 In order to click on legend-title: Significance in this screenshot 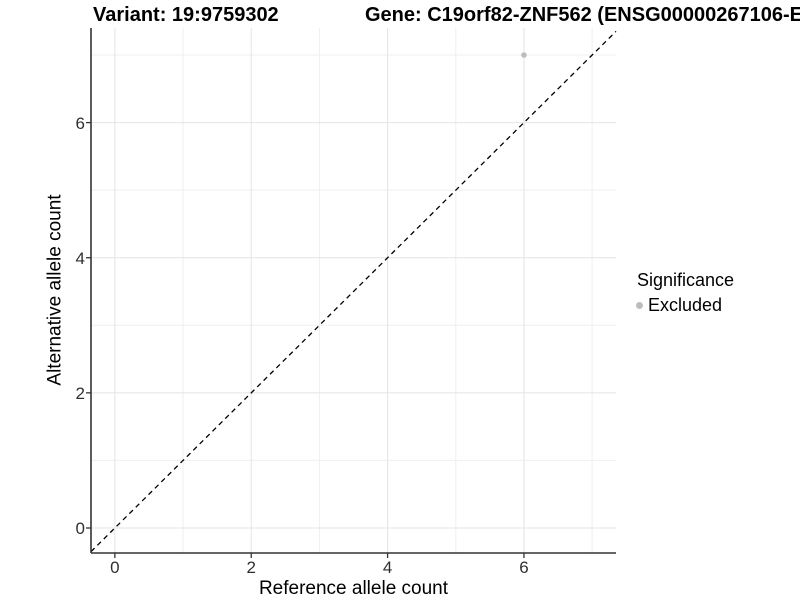, I will do `click(686, 280)`.